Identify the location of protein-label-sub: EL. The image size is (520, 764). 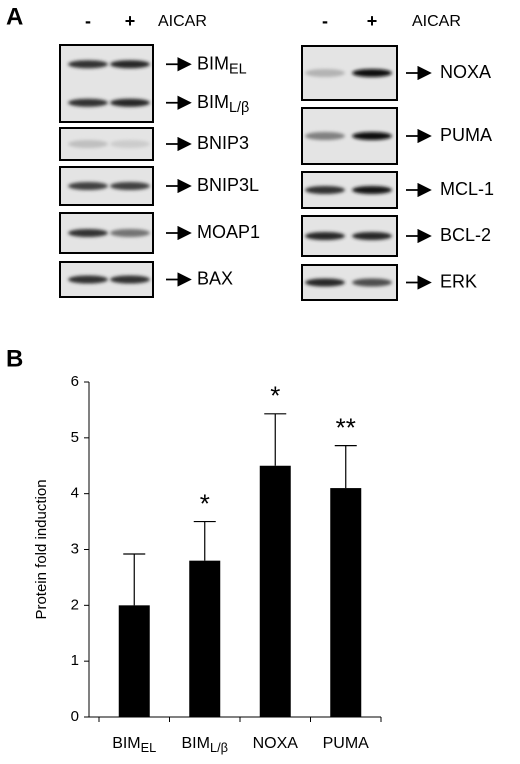
(238, 69).